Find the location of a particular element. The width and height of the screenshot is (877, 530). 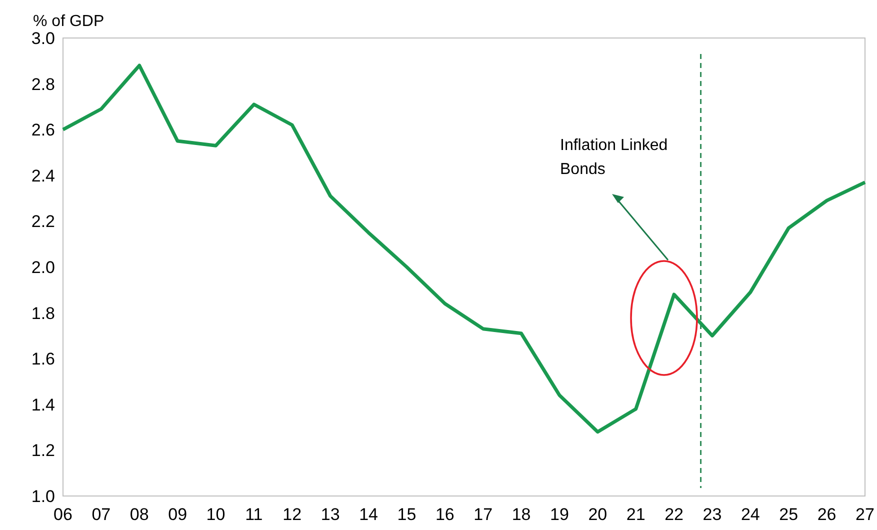

x-tick-label: 26 is located at coordinates (826, 514).